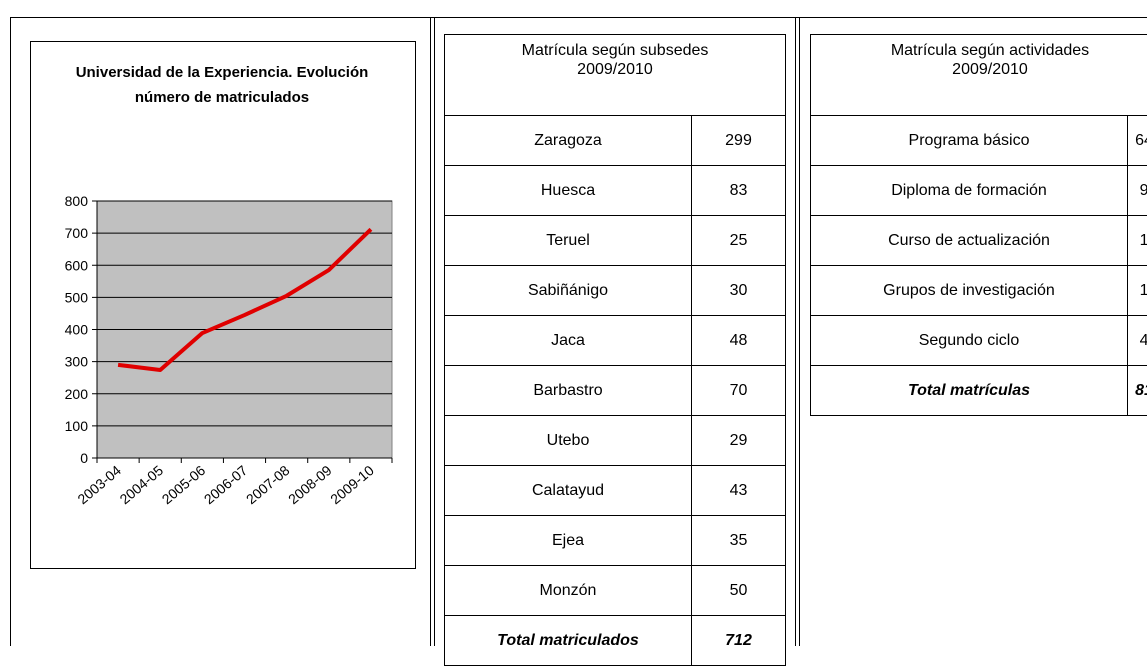 The width and height of the screenshot is (1147, 666). What do you see at coordinates (969, 141) in the screenshot?
I see `row-label: Programa básico` at bounding box center [969, 141].